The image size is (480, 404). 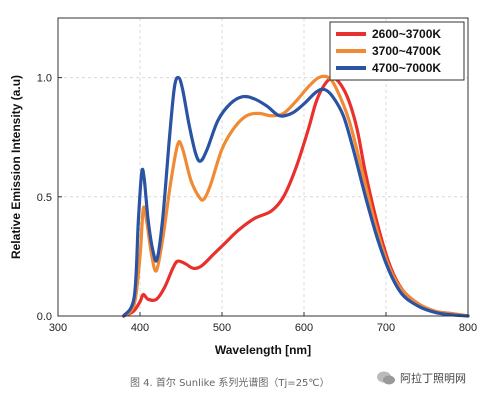 What do you see at coordinates (230, 383) in the screenshot?
I see `figure-caption: 图 4. 首尔 Sunlike 系列光谱图（Tj=25℃）` at bounding box center [230, 383].